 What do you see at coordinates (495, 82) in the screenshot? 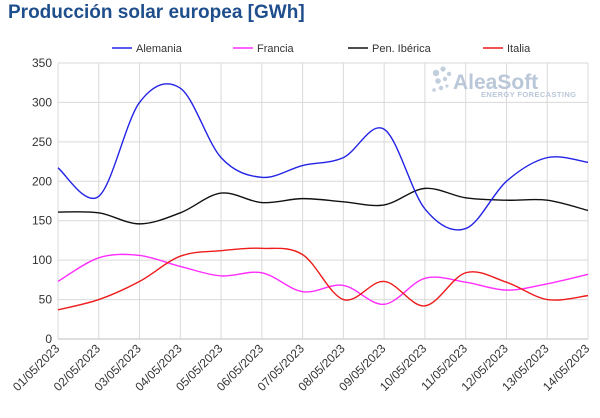
I see `logo-name: AleaSoft` at bounding box center [495, 82].